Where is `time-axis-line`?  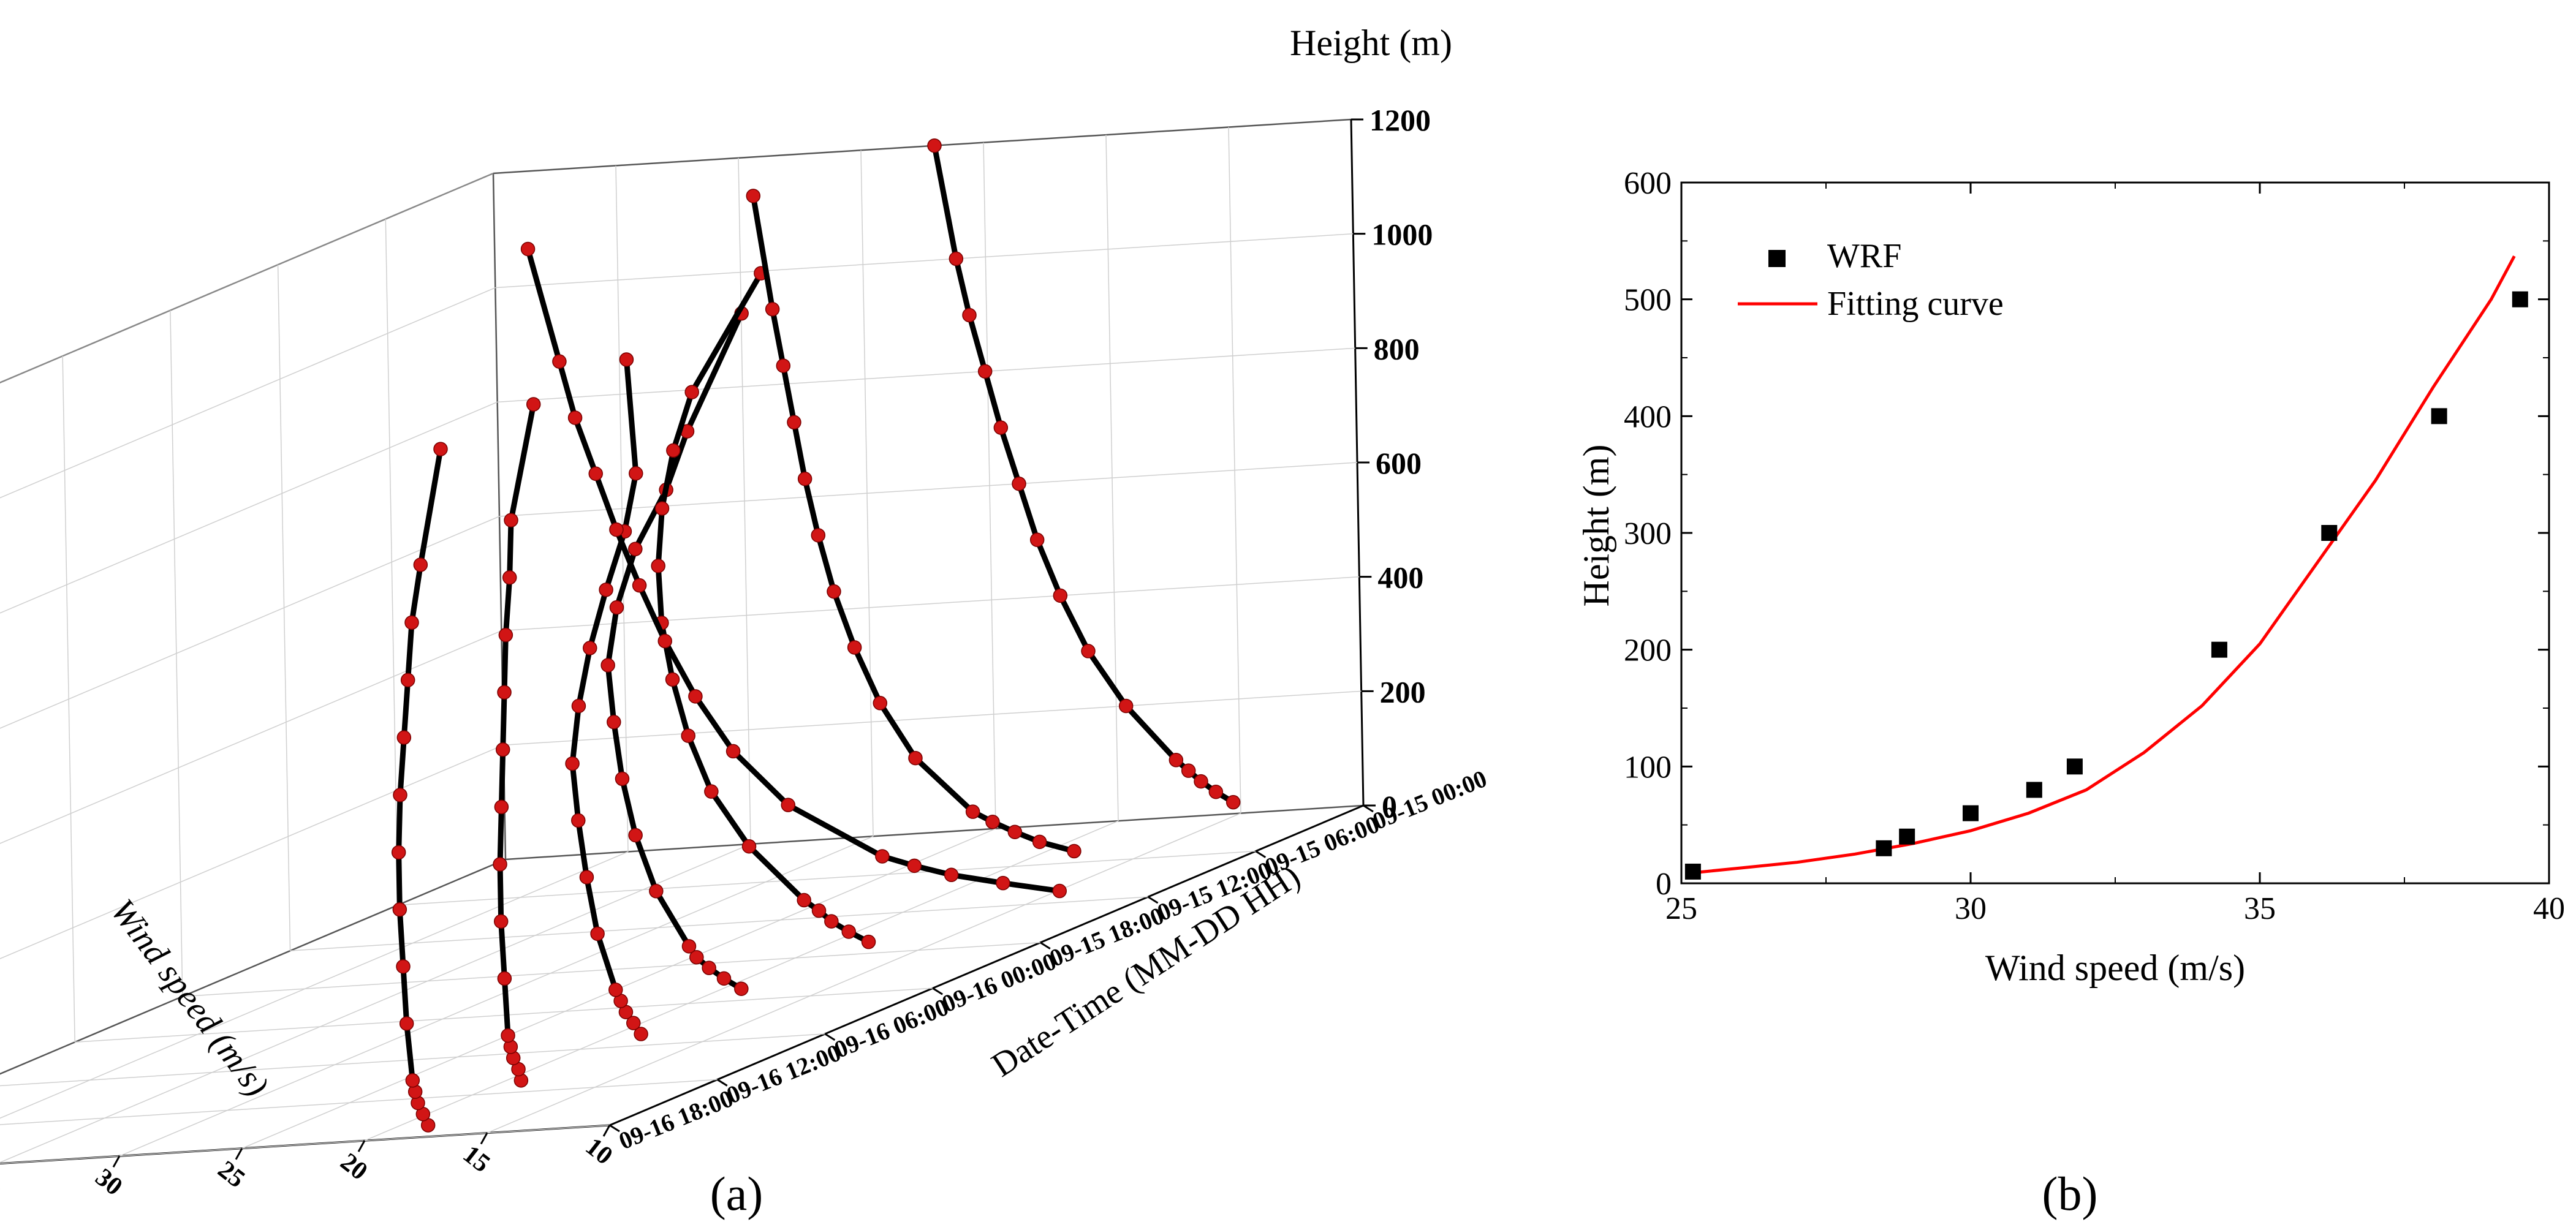
time-axis-line is located at coordinates (987, 965).